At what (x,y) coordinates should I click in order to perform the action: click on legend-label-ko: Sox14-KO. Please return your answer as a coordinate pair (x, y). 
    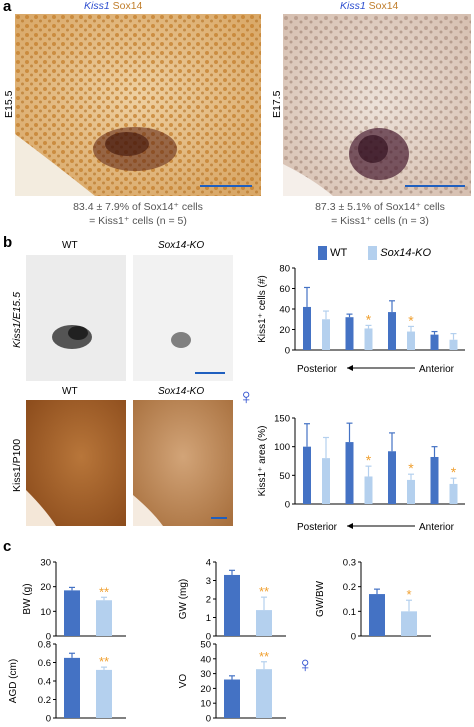
    Looking at the image, I should click on (406, 253).